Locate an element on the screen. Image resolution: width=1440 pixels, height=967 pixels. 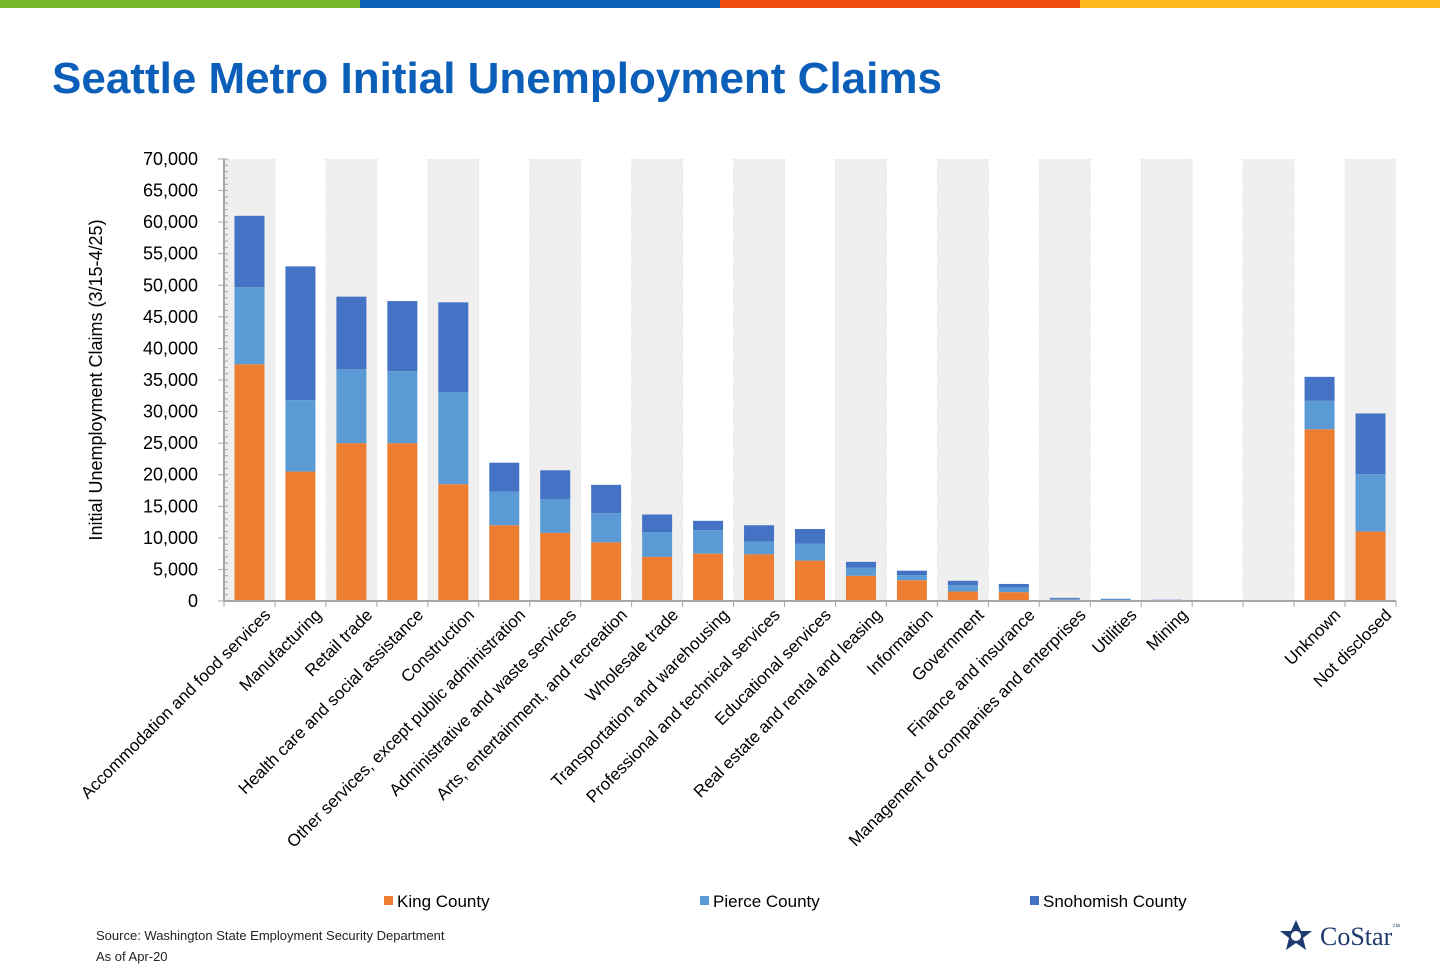
costar-logo: CoStar™ is located at coordinates (1353, 936).